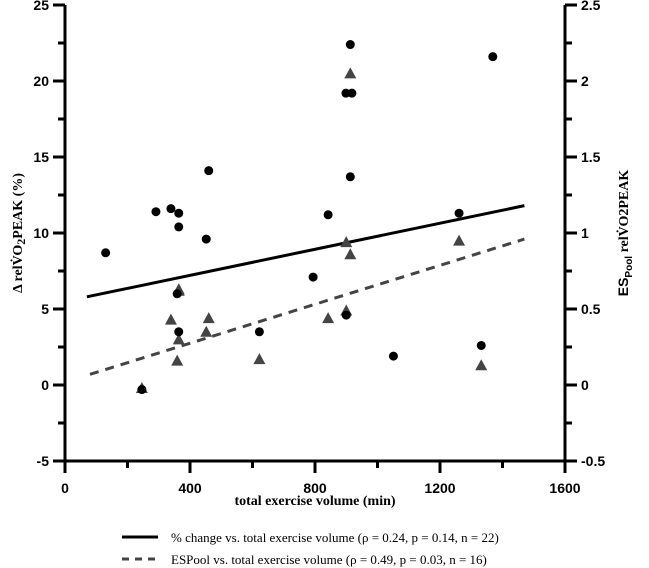  What do you see at coordinates (41, 157) in the screenshot?
I see `y-left-tick-label: 15` at bounding box center [41, 157].